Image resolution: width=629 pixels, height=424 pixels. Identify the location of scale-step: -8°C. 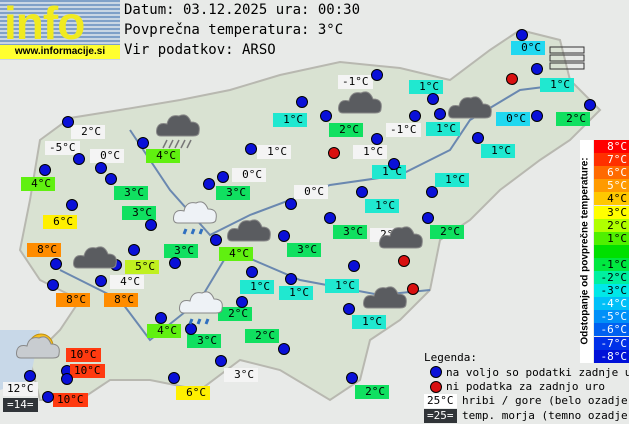
(611, 356).